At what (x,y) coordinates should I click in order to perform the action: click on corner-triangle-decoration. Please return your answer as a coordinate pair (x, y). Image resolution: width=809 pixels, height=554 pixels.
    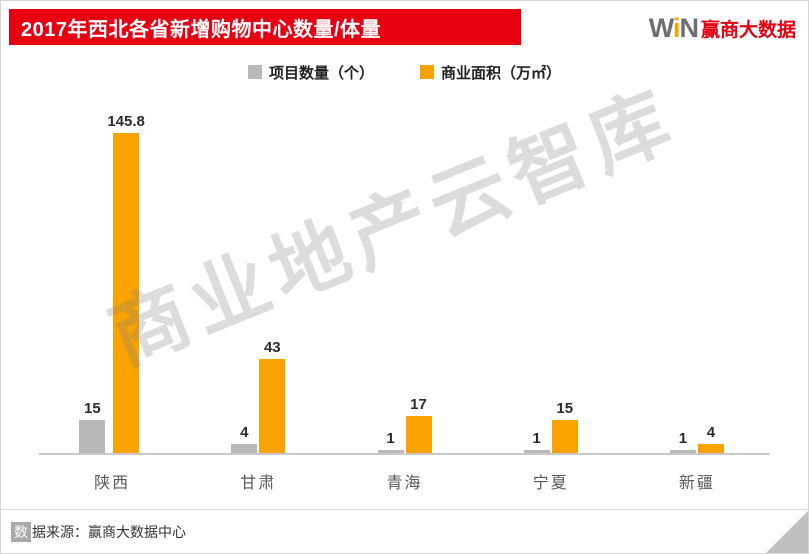
    Looking at the image, I should click on (787, 532).